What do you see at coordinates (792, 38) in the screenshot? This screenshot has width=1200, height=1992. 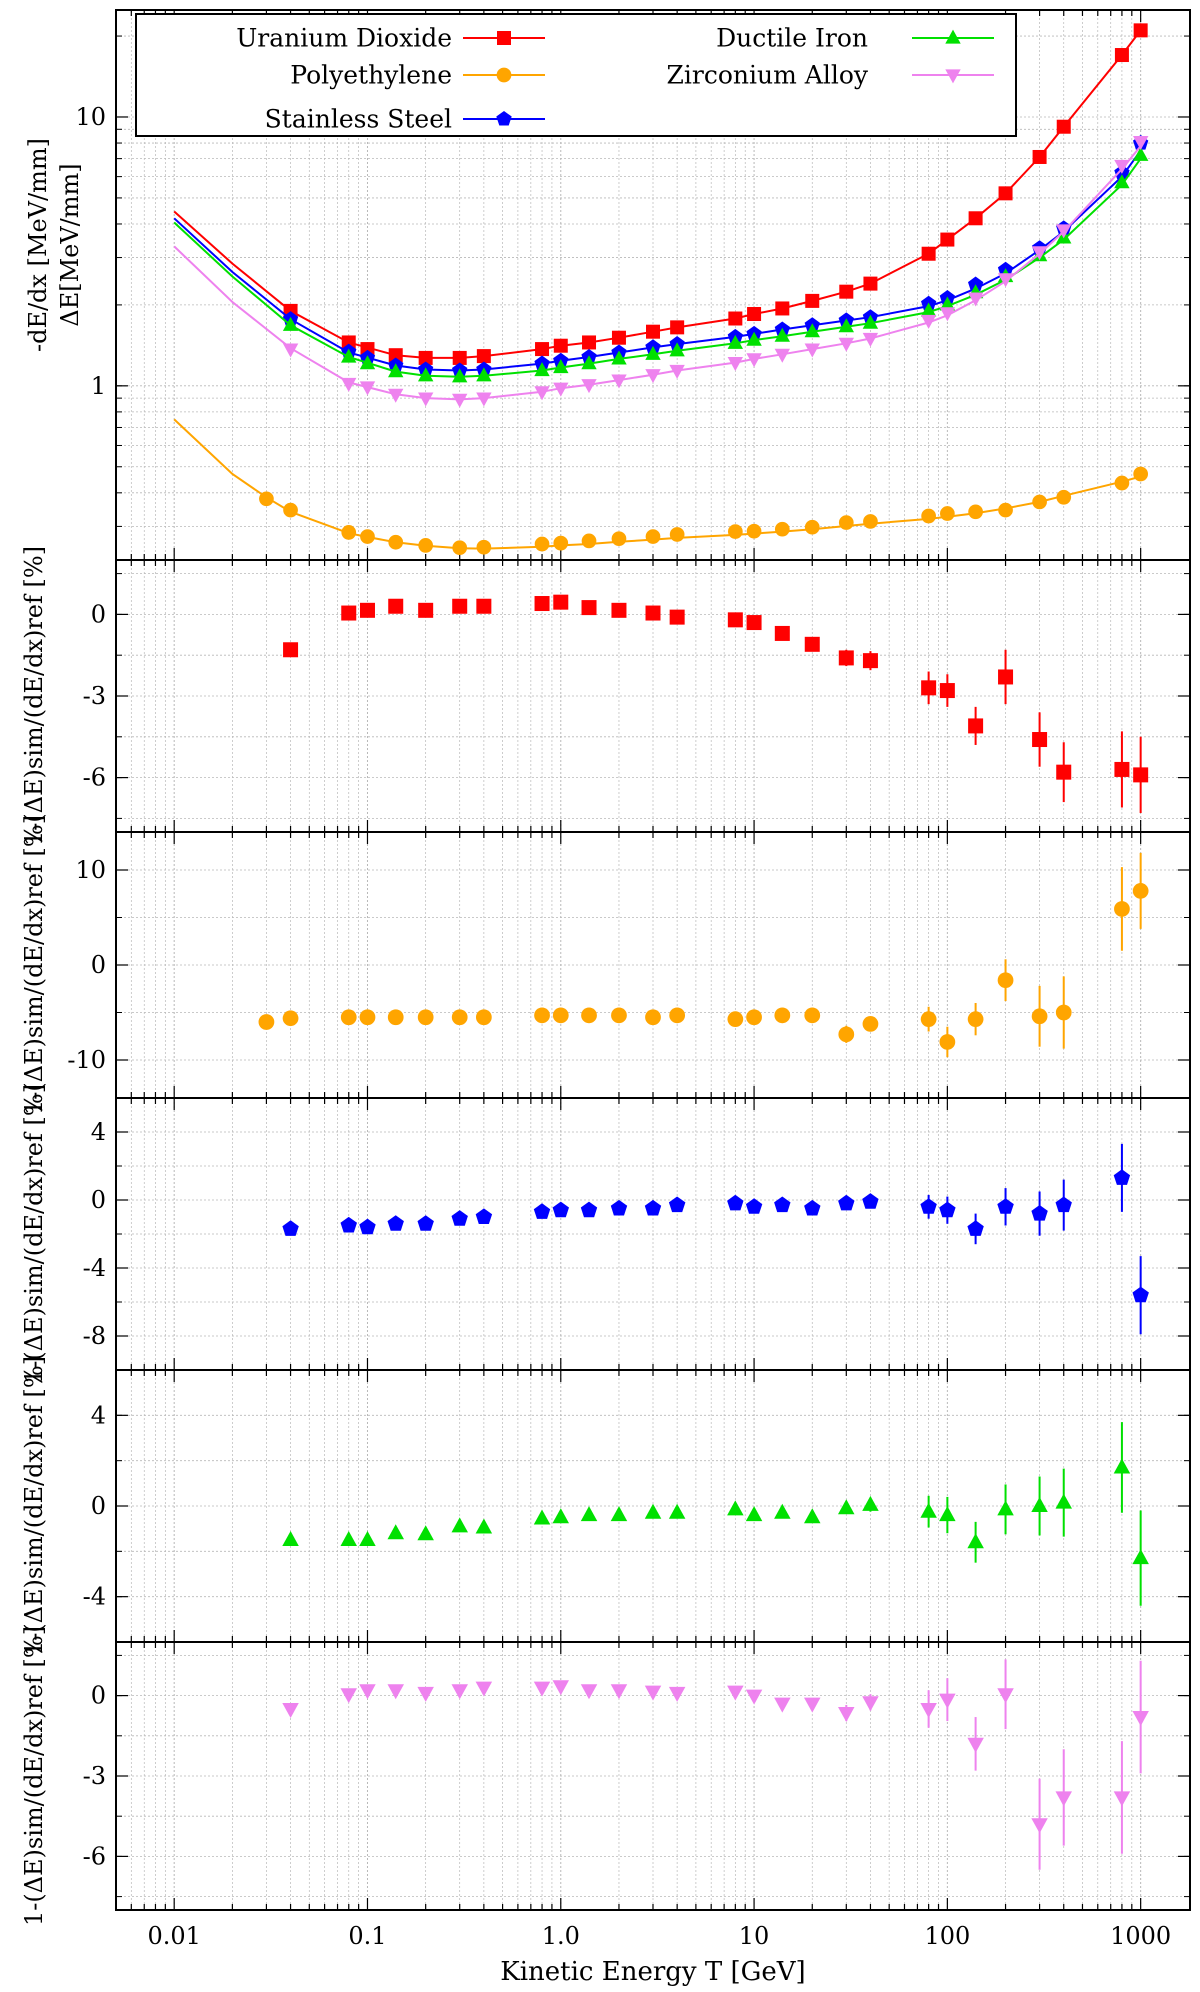 I see `legend-label-iron: Ductile Iron` at bounding box center [792, 38].